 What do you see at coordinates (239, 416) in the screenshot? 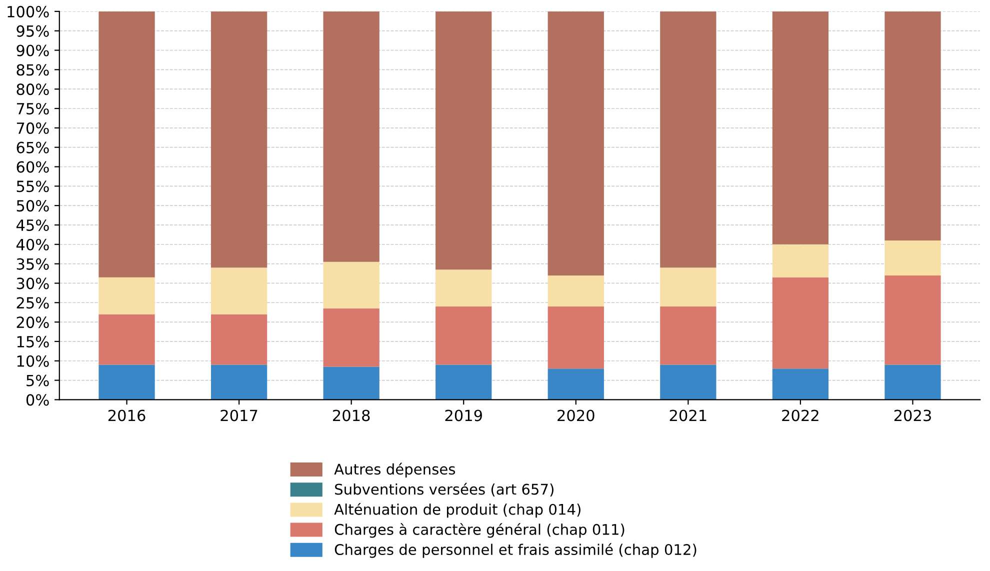
I see `x-tick-label: 2017` at bounding box center [239, 416].